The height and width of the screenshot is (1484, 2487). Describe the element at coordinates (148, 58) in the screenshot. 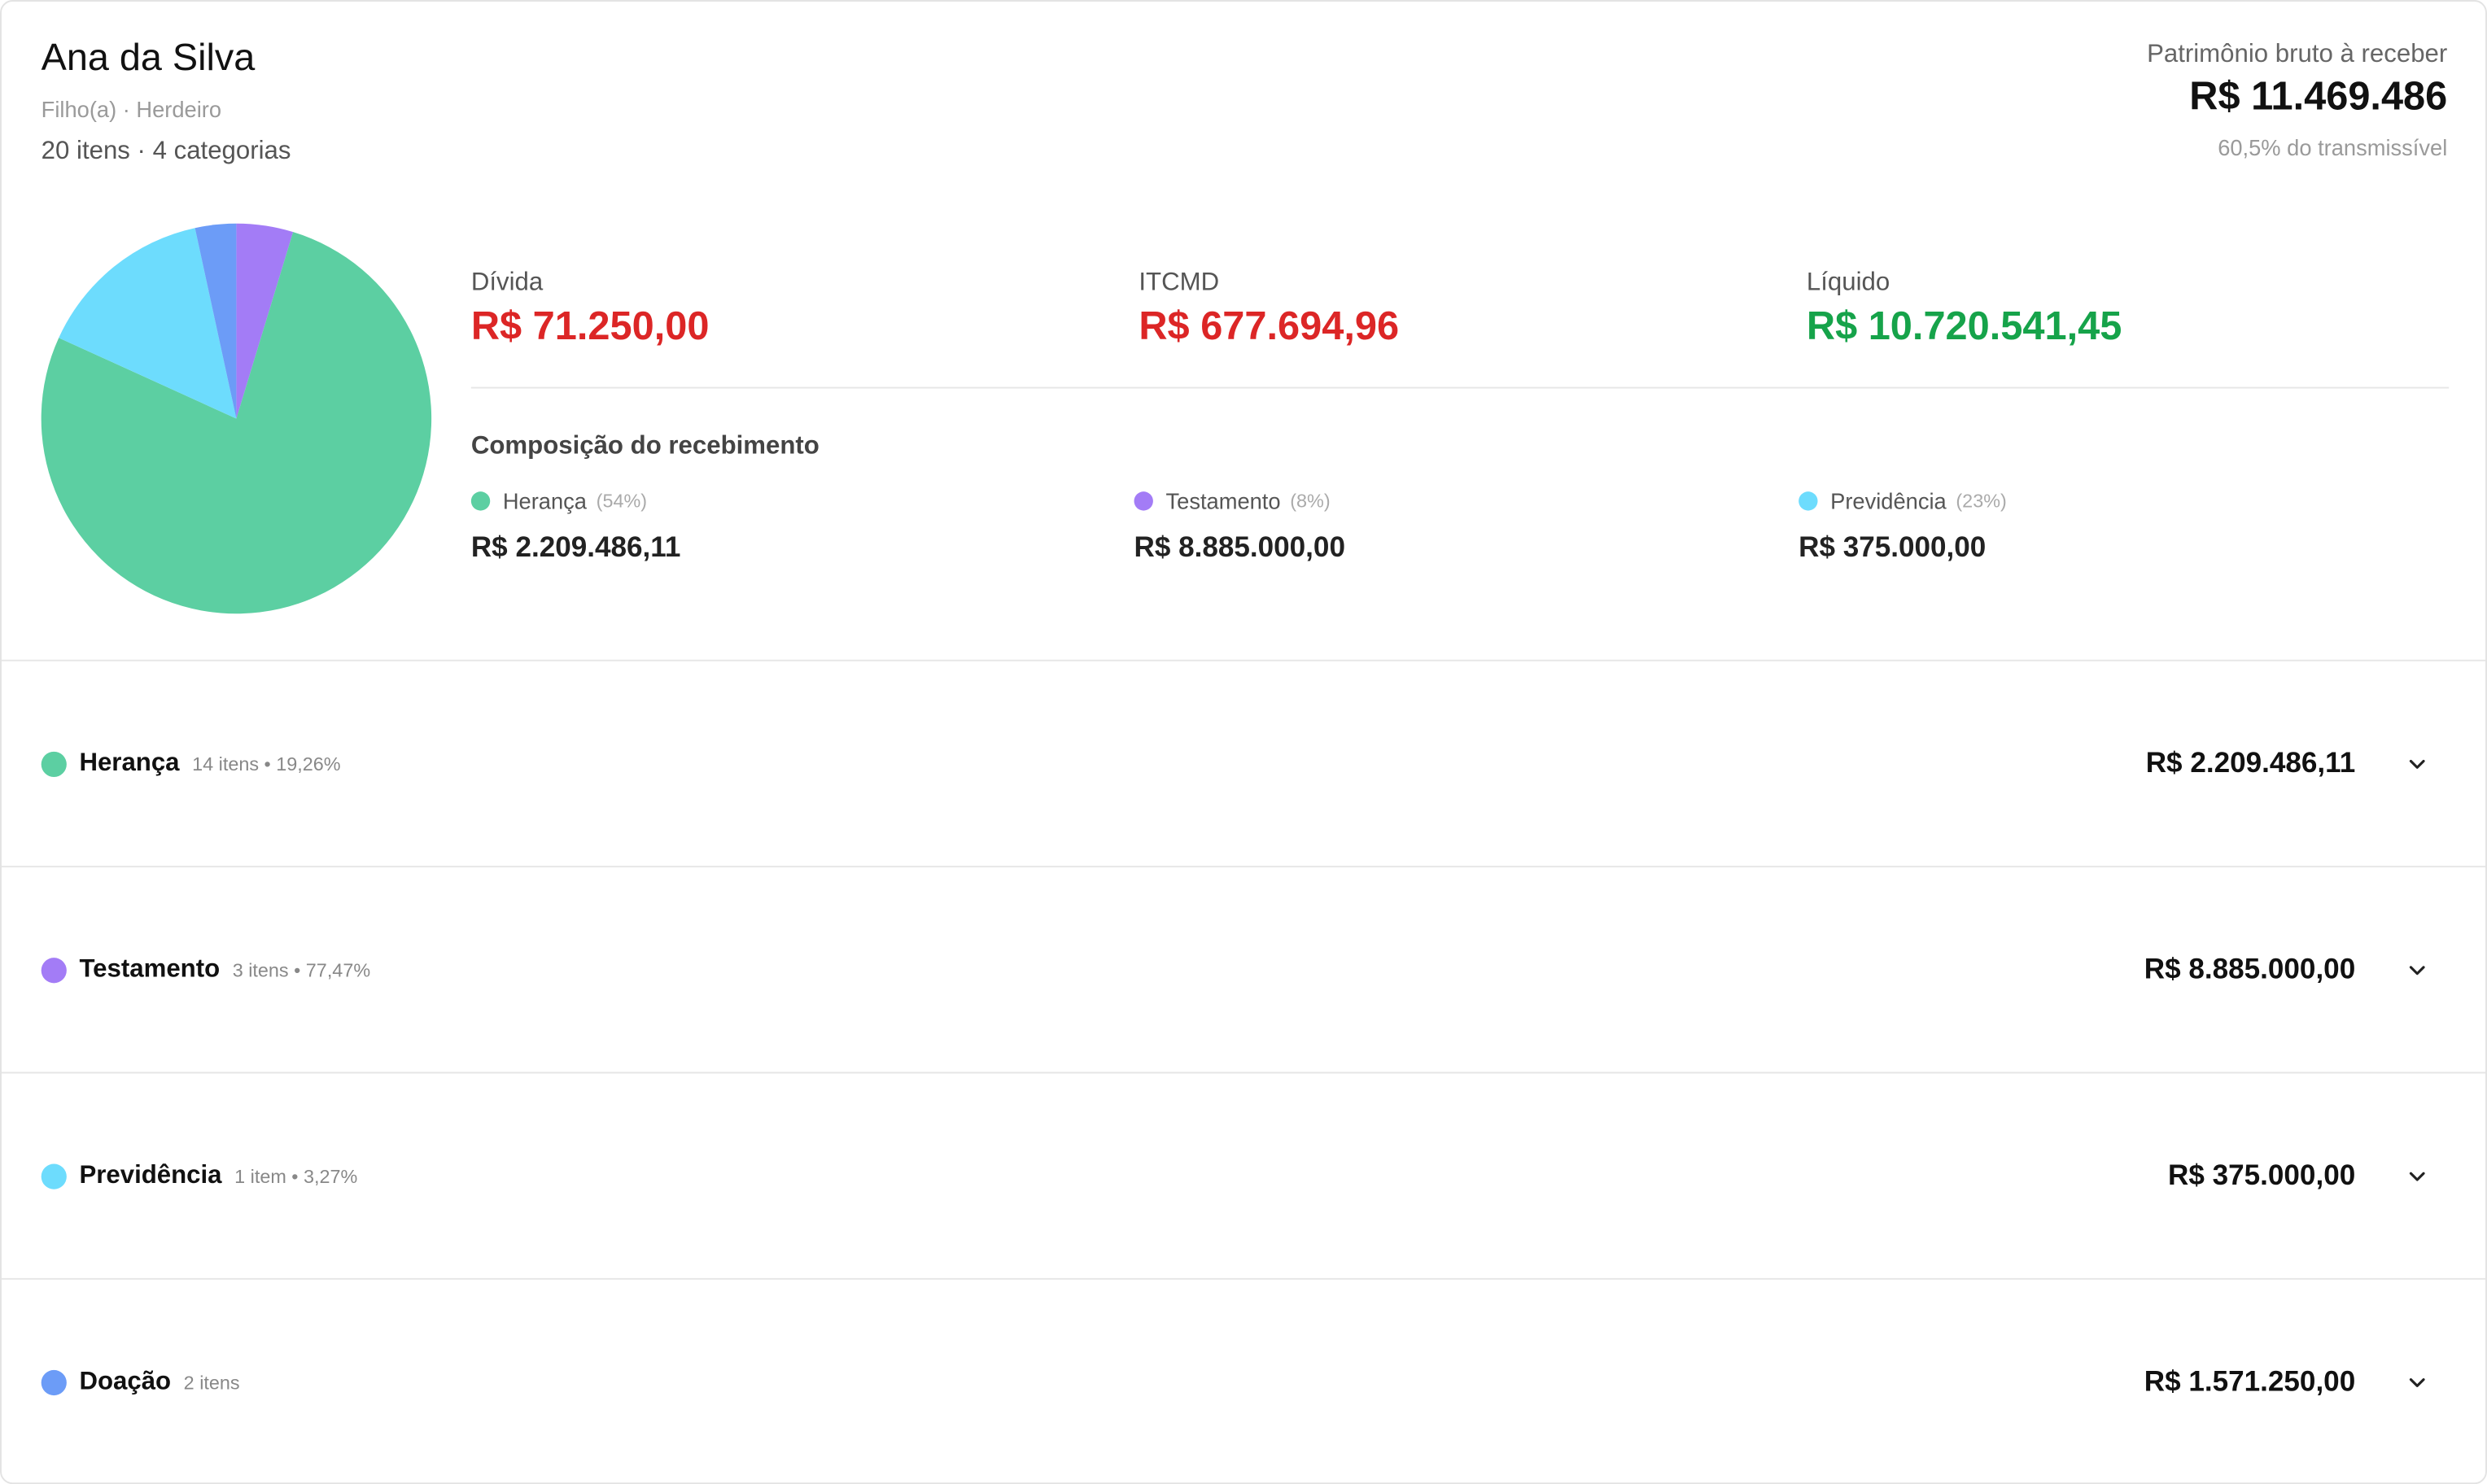

I see `heir-name: Ana da Silva` at that location.